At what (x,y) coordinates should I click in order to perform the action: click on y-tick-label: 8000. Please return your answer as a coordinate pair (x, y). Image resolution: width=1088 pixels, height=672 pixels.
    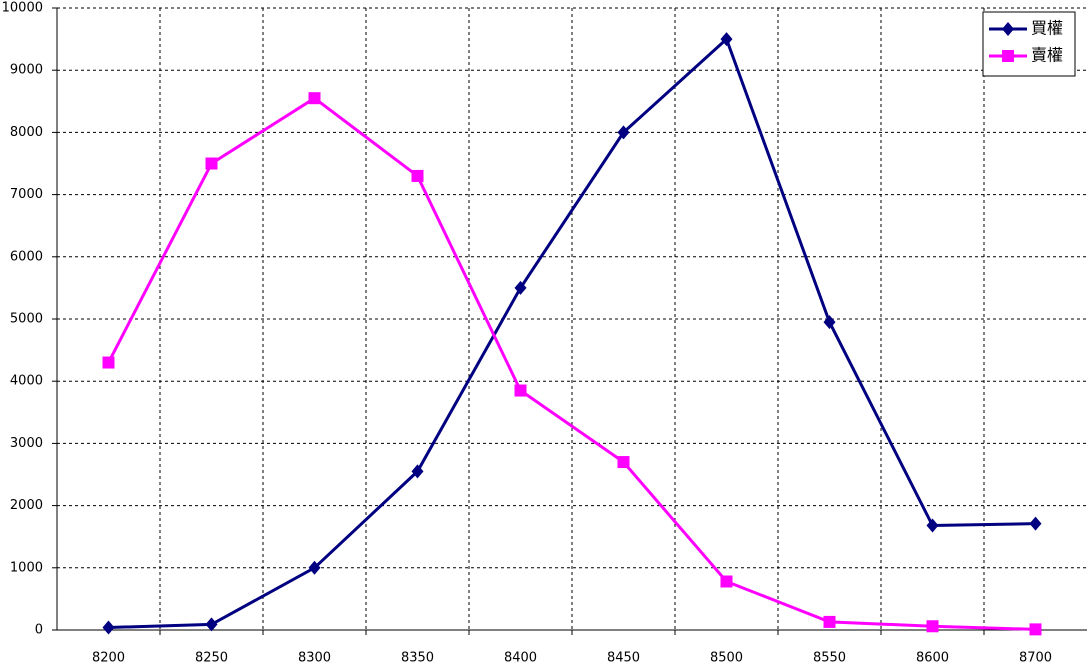
    Looking at the image, I should click on (26, 132).